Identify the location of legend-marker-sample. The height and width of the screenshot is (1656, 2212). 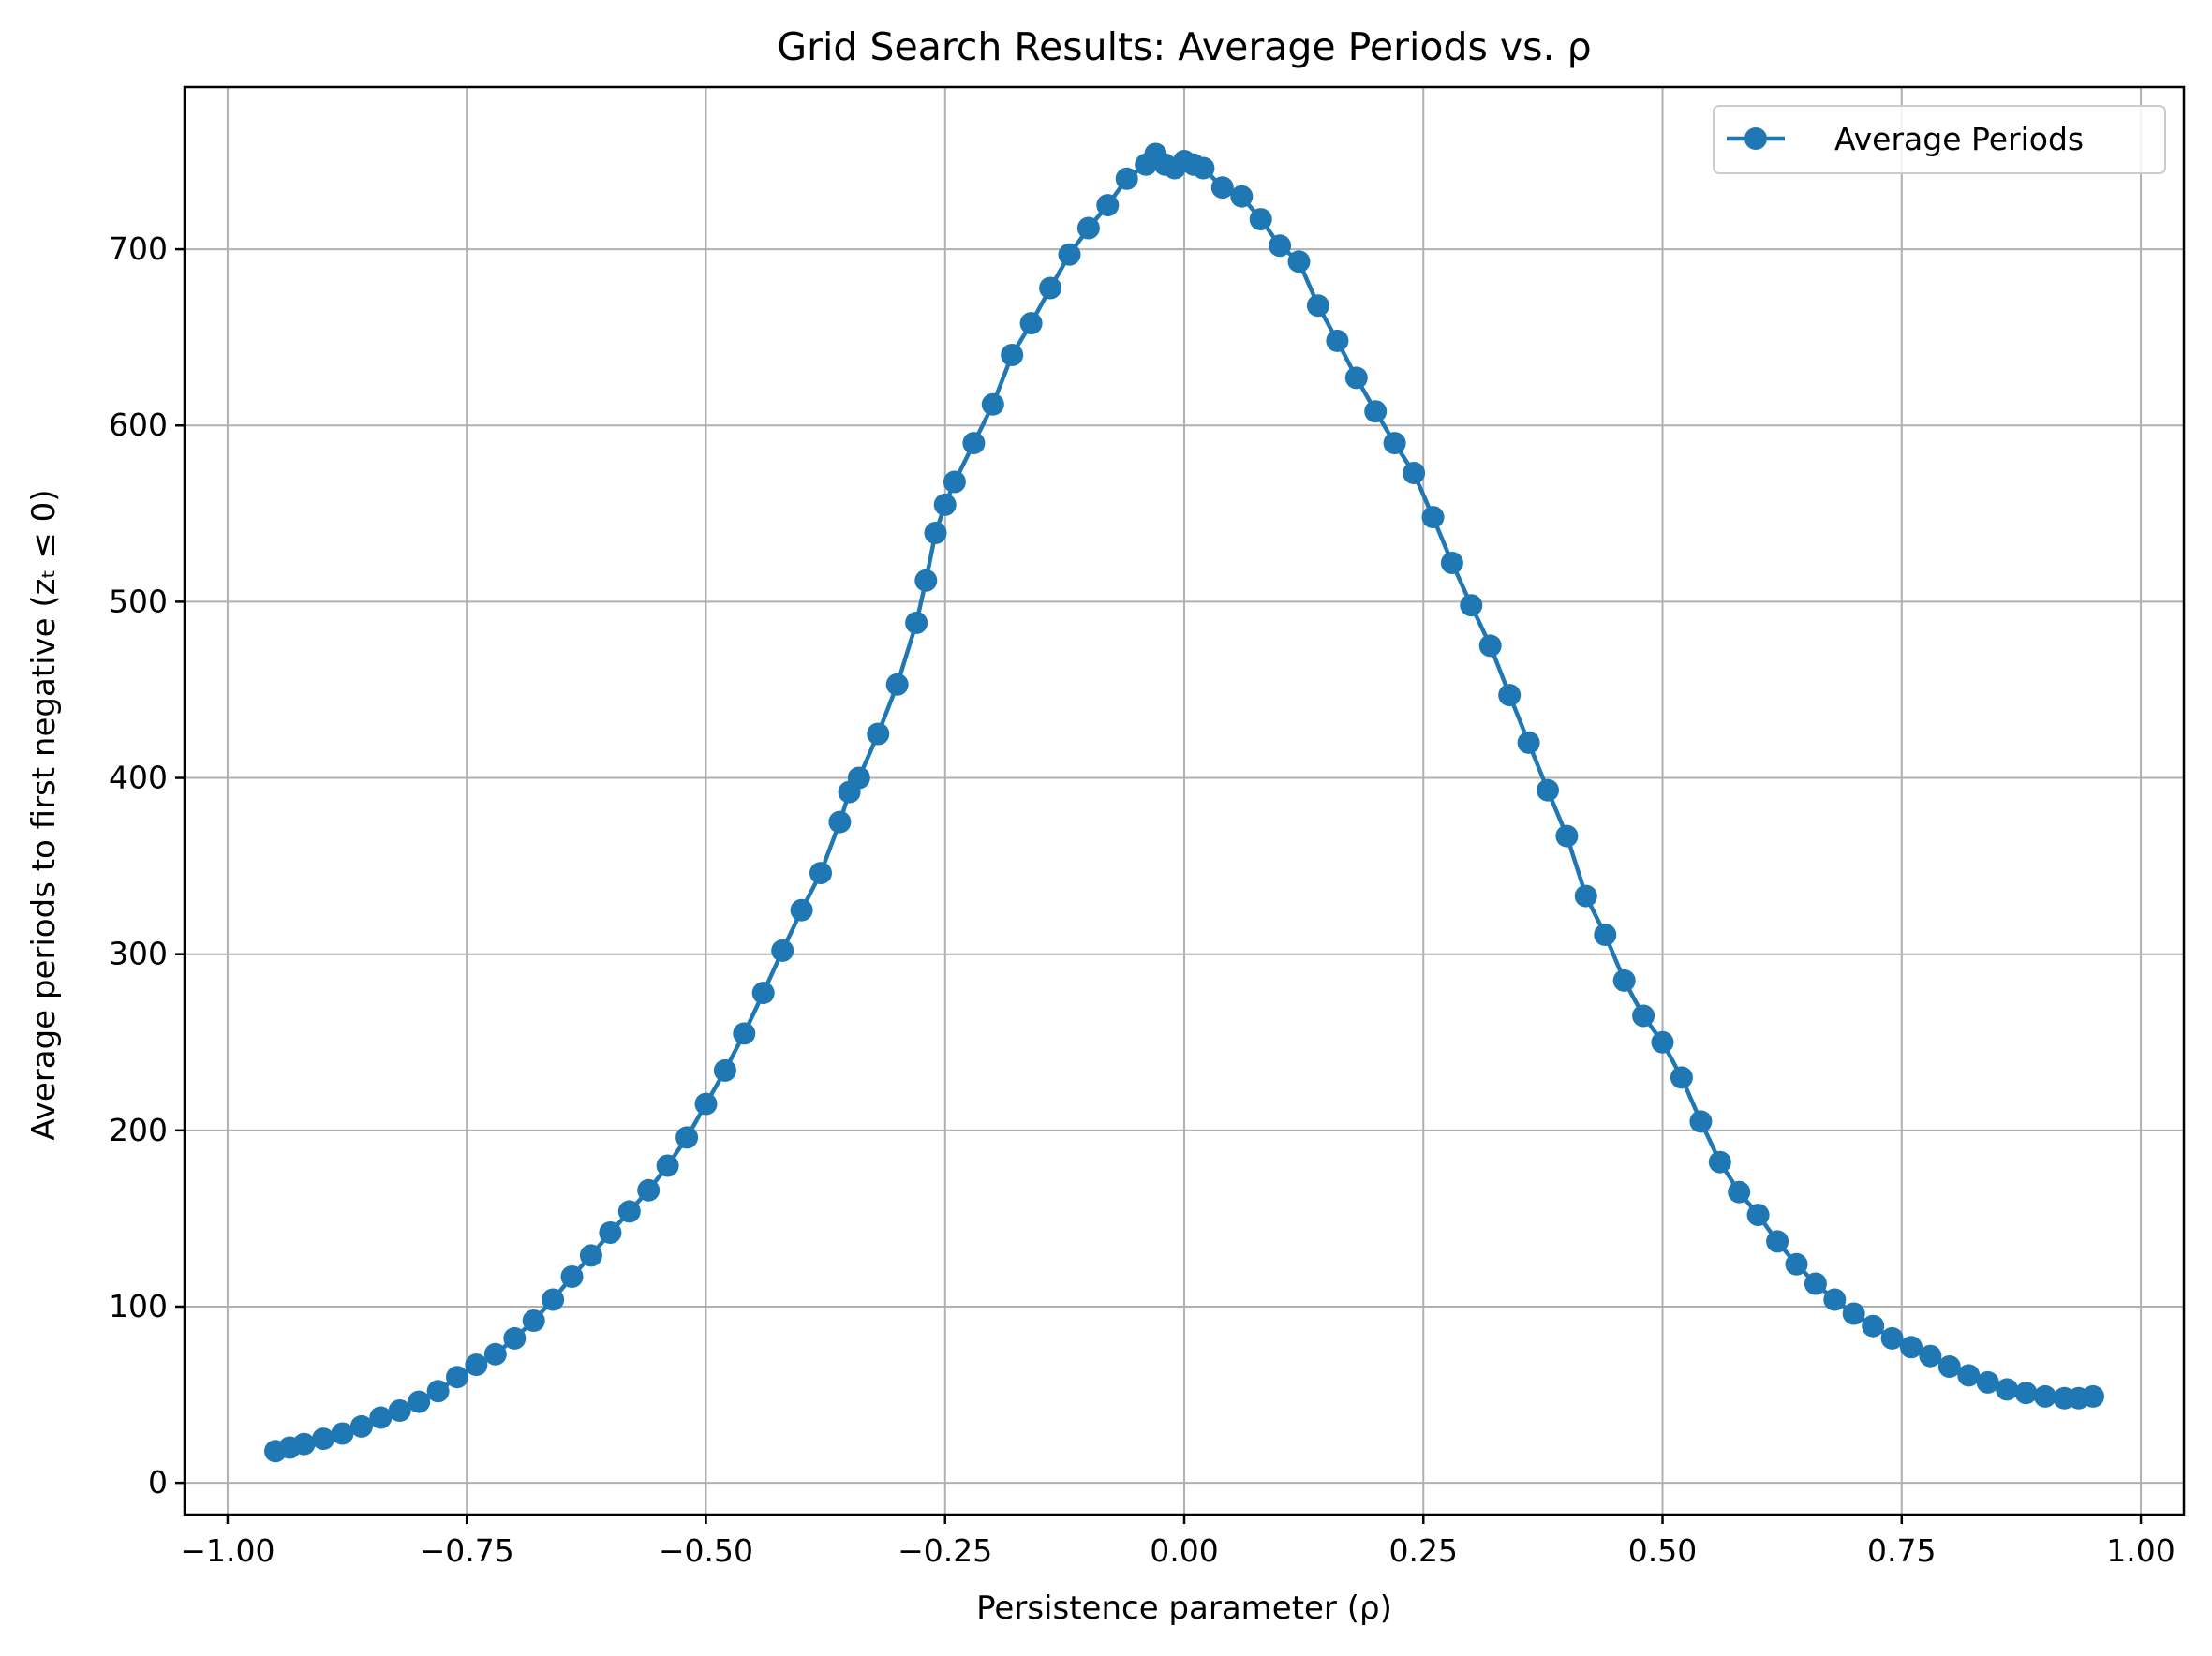
(1755, 138).